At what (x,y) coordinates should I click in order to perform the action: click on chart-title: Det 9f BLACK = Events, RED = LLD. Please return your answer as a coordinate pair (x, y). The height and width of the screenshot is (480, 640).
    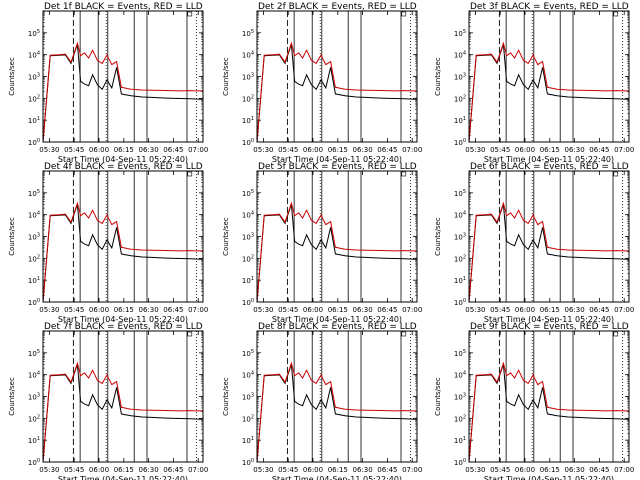
    Looking at the image, I should click on (549, 327).